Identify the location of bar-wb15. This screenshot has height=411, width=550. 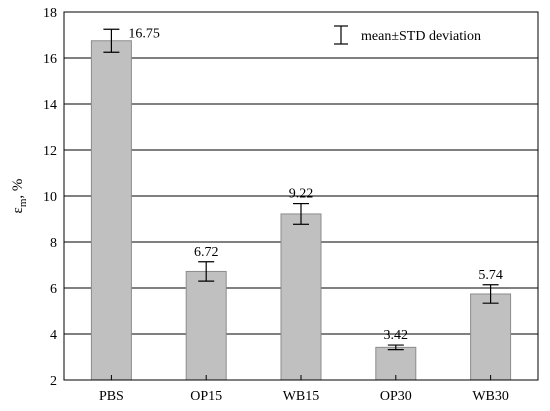
(301, 297).